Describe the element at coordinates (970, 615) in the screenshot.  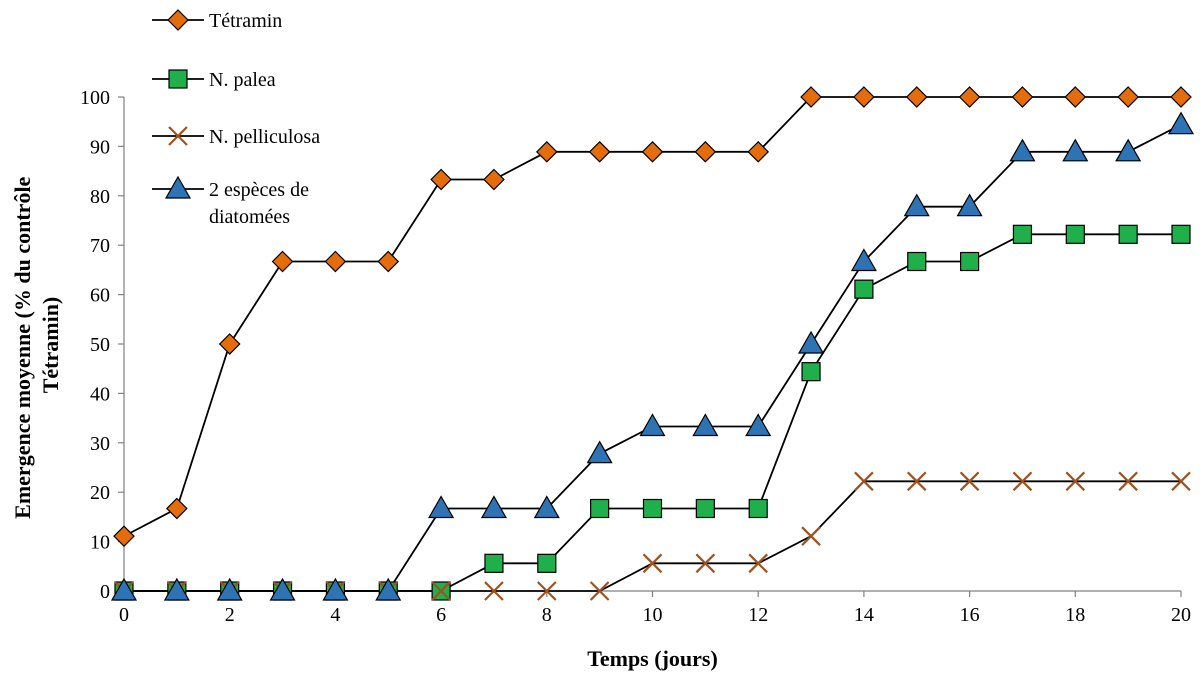
I see `x-tick-label: 16` at that location.